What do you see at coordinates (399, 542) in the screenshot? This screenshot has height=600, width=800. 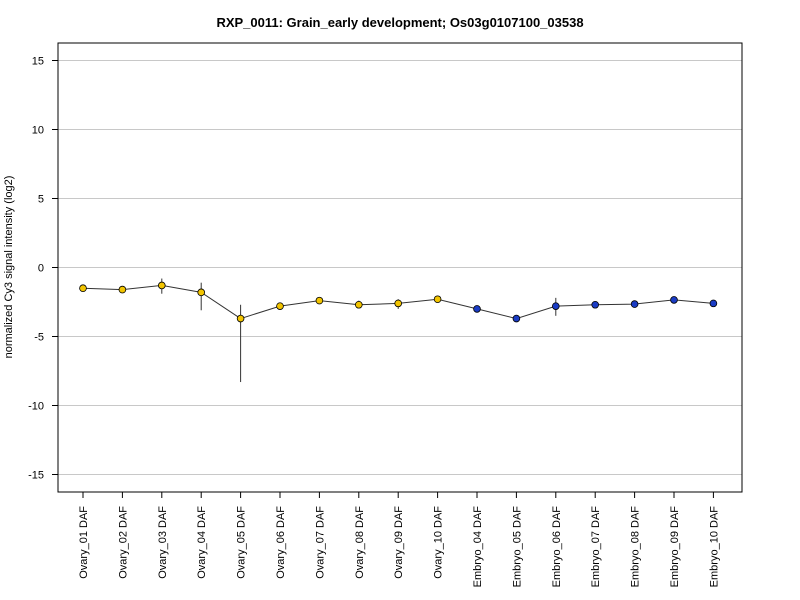 I see `x-tick-label: Ovary_09 DAF` at bounding box center [399, 542].